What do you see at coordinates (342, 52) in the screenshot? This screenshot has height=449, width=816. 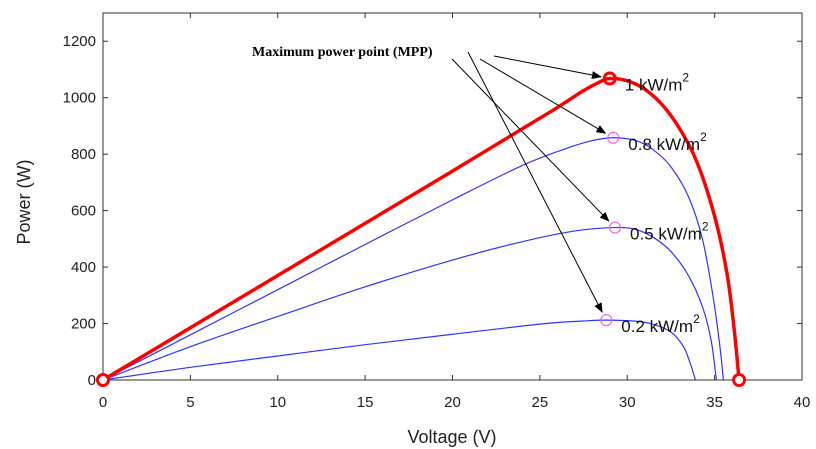 I see `mpp-annotation-text: Maximum power point (MPP)` at bounding box center [342, 52].